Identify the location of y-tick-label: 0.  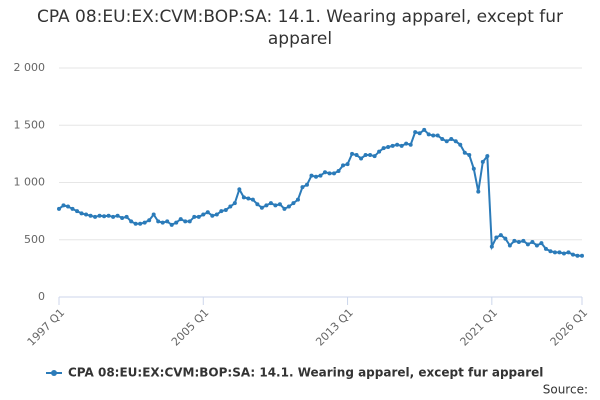
(41, 296).